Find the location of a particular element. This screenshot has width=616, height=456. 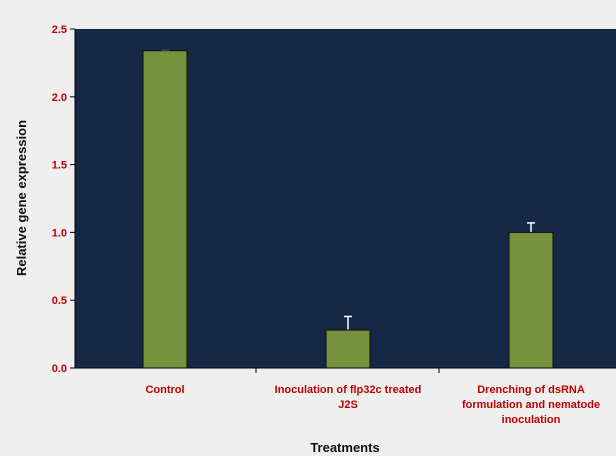

y-axis: 0.0 0.5 1.0 1.5 2.0 2.5 is located at coordinates (64, 199).